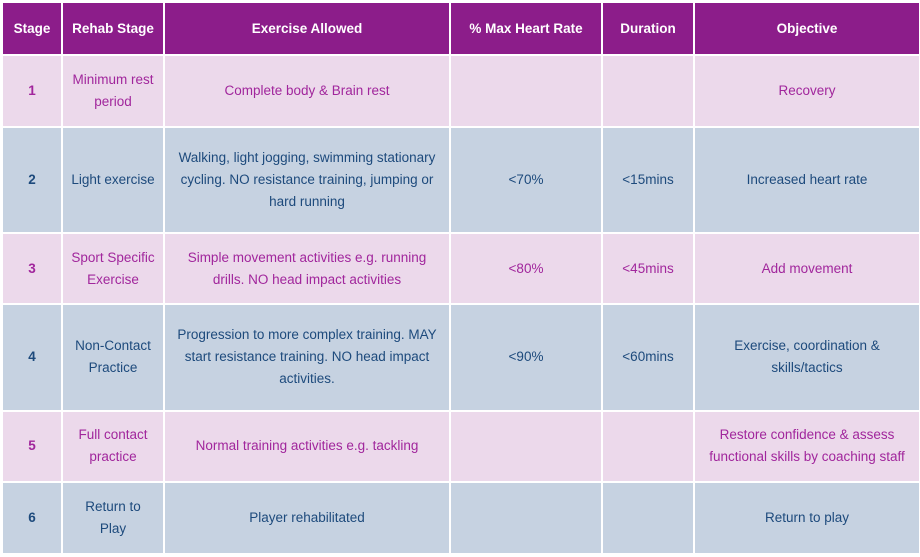  I want to click on objective-cell: Increased heart rate, so click(806, 179).